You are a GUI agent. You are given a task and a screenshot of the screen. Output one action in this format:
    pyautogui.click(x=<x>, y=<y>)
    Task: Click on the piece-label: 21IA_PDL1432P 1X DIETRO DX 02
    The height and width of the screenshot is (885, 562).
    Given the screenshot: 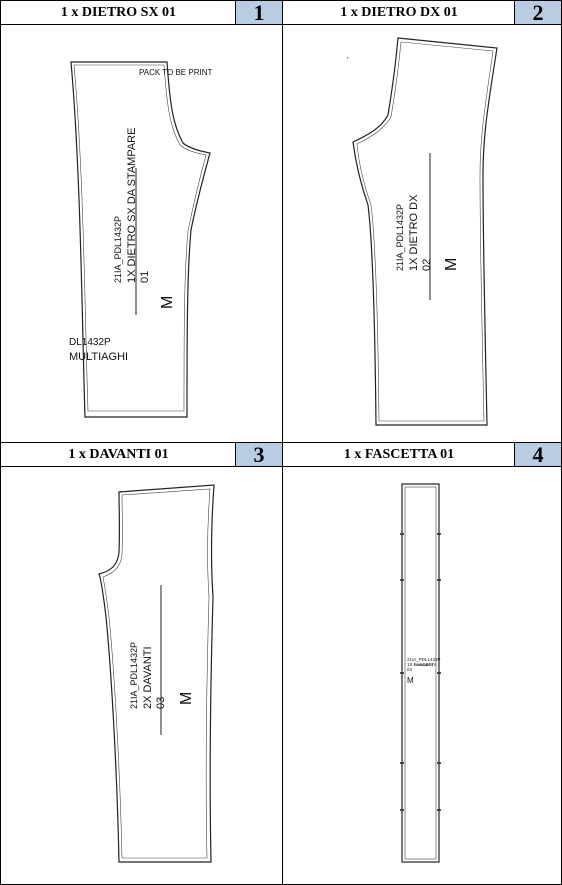 What is the action you would take?
    pyautogui.click(x=414, y=232)
    